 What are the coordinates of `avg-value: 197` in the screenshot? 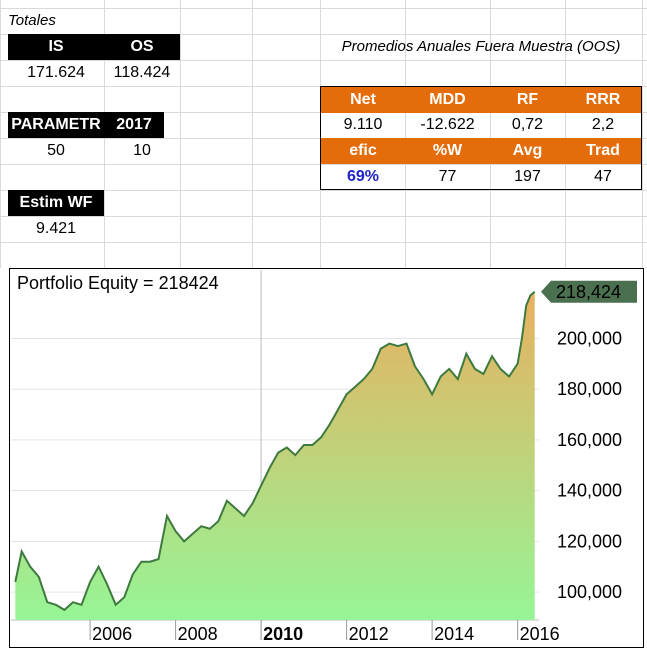 It's located at (527, 176).